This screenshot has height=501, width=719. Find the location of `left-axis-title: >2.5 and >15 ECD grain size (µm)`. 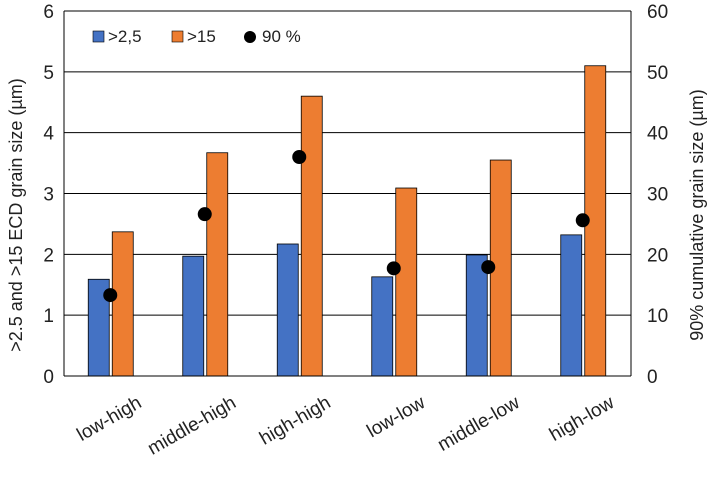

left-axis-title: >2.5 and >15 ECD grain size (µm) is located at coordinates (16, 215).